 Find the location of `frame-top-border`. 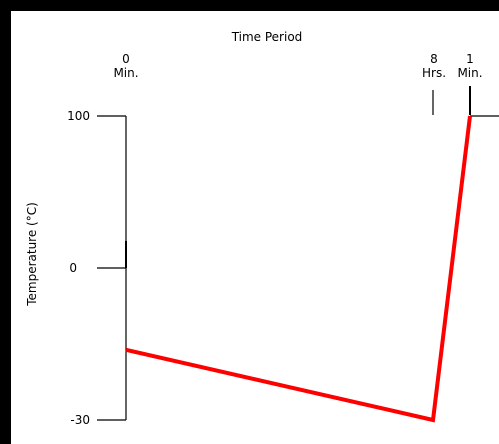

frame-top-border is located at coordinates (249, 5).